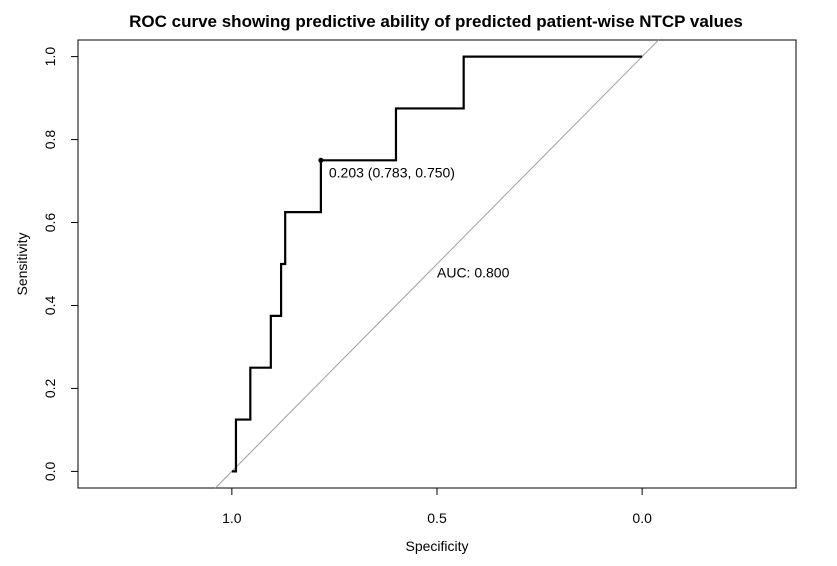  Describe the element at coordinates (321, 160) in the screenshot. I see `threshold-point` at that location.